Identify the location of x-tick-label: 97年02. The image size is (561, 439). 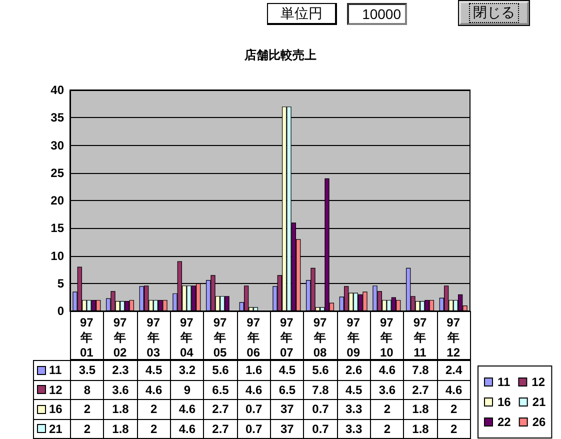
(120, 338).